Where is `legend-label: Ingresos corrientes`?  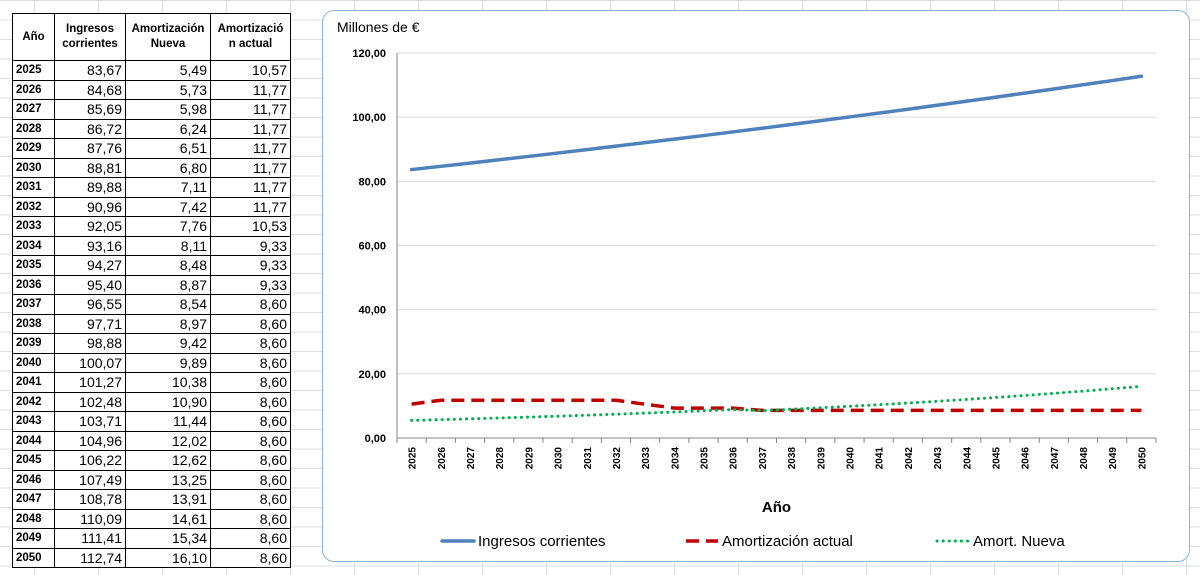
legend-label: Ingresos corrientes is located at coordinates (542, 541).